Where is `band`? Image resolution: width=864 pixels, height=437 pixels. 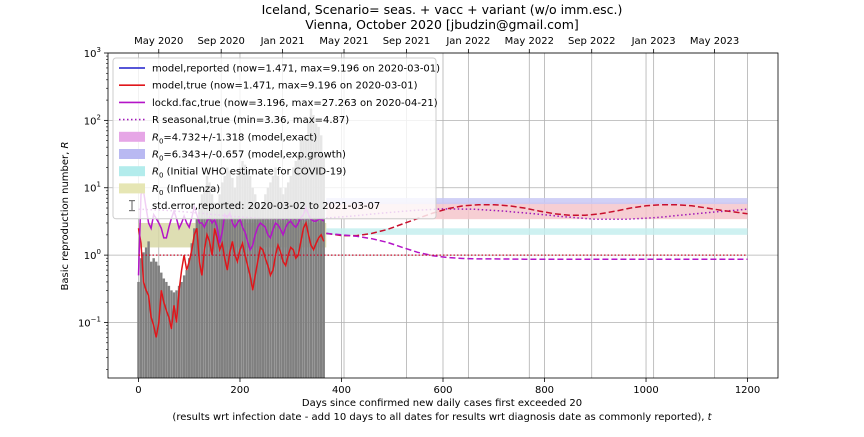 band is located at coordinates (537, 201).